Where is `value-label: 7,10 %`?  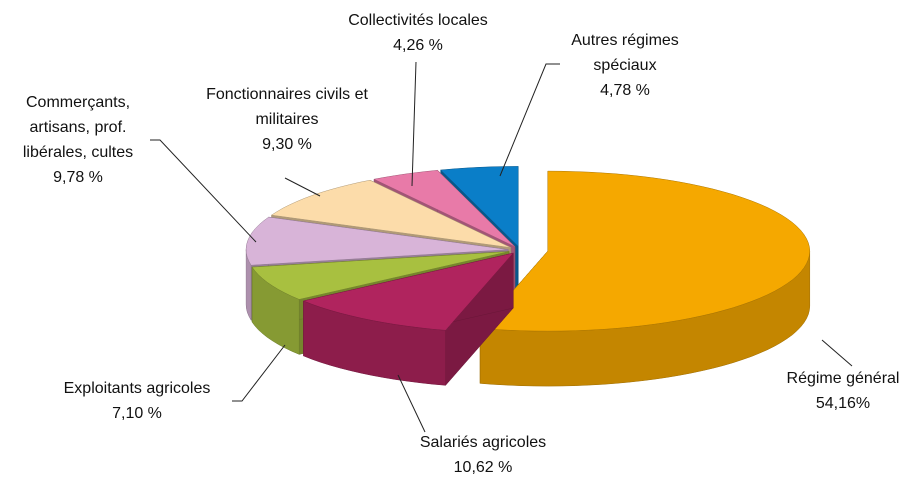 value-label: 7,10 % is located at coordinates (137, 413).